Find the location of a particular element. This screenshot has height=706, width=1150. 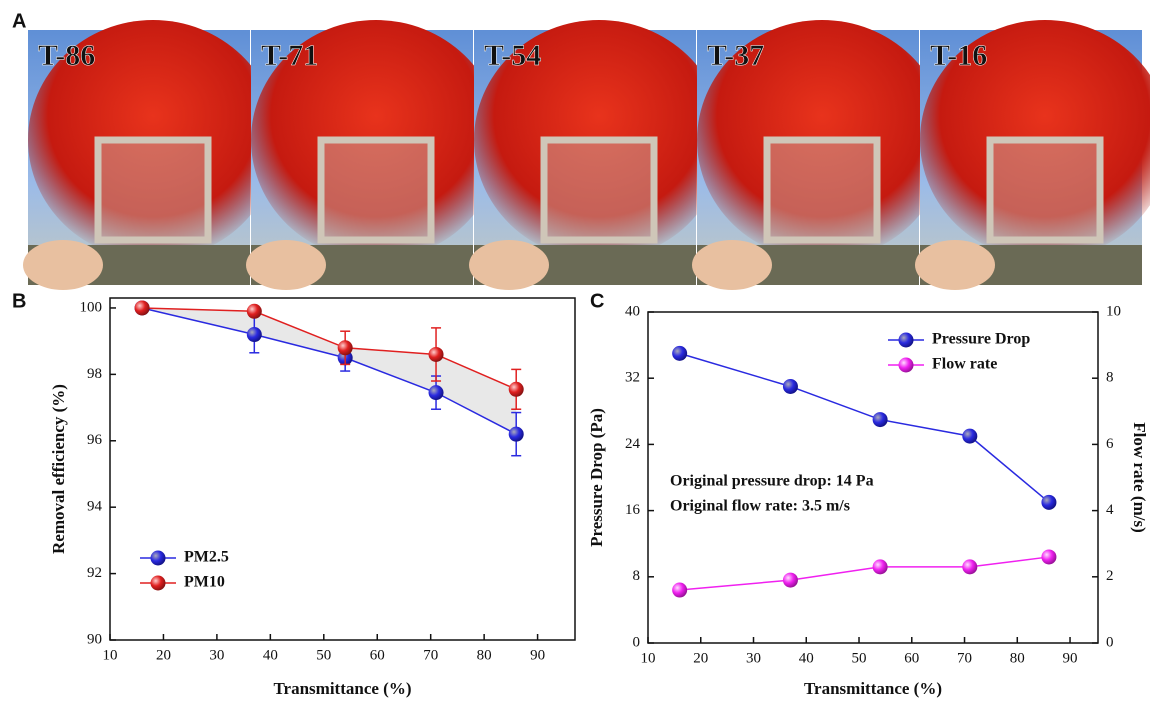

photo-label: T-16 is located at coordinates (958, 55).